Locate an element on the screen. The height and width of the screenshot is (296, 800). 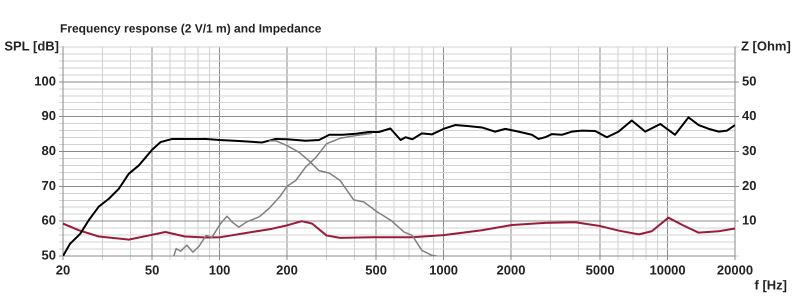
x-tick-label: 500 is located at coordinates (376, 270).